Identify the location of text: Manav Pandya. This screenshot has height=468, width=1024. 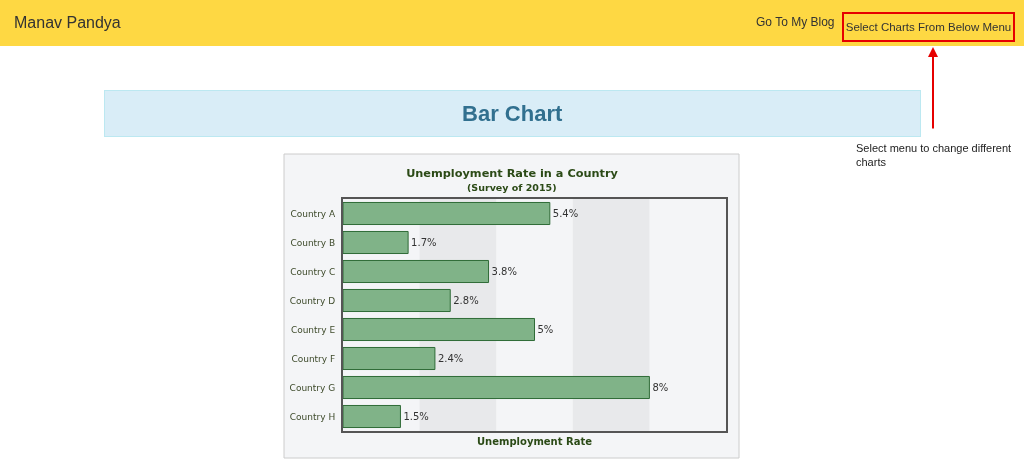
(67, 22).